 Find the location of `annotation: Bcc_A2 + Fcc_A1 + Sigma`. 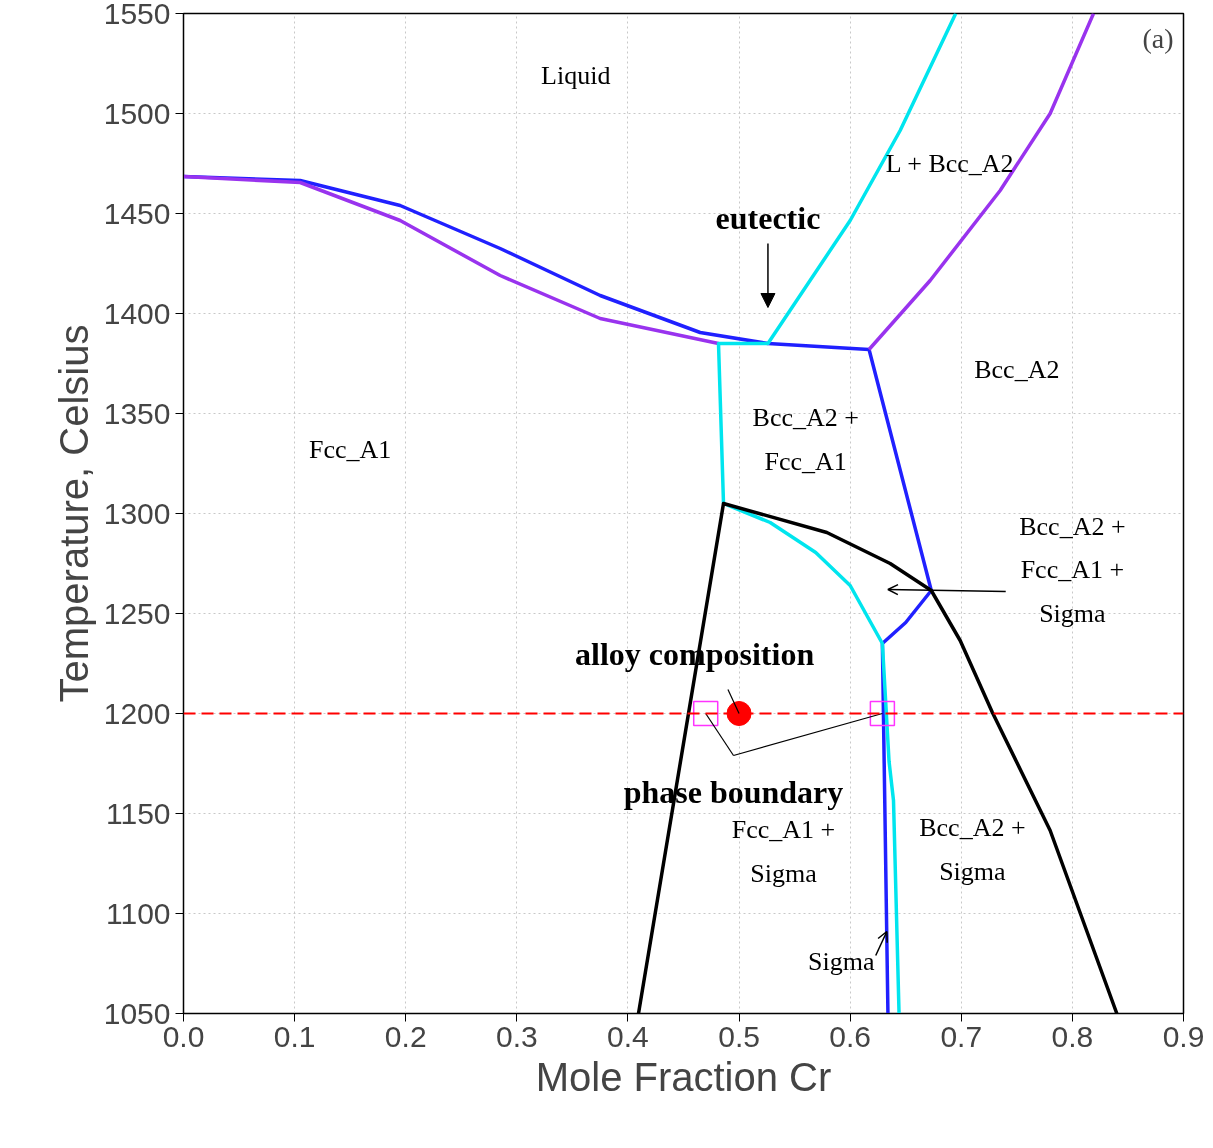

annotation: Bcc_A2 + Fcc_A1 + Sigma is located at coordinates (1072, 569).